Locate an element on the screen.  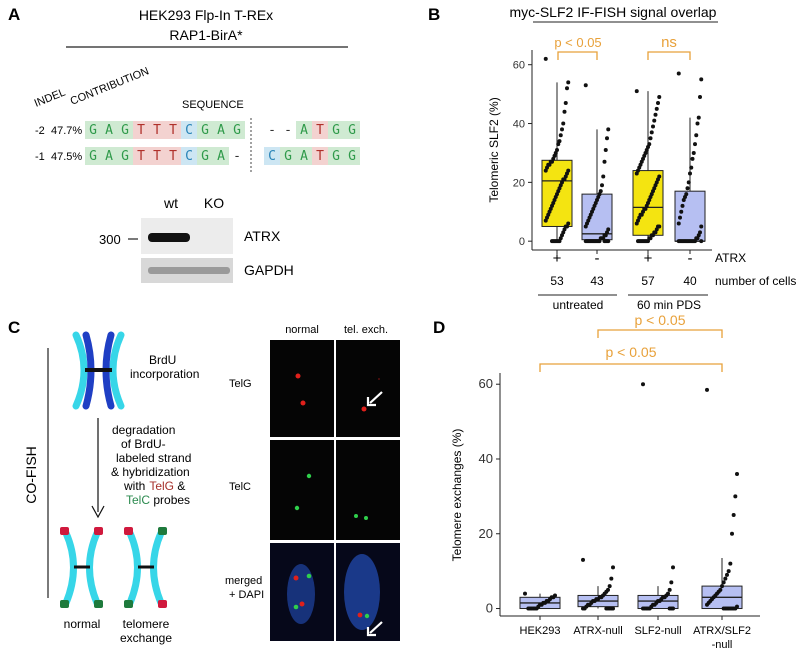
base-letter: - is located at coordinates (237, 156).